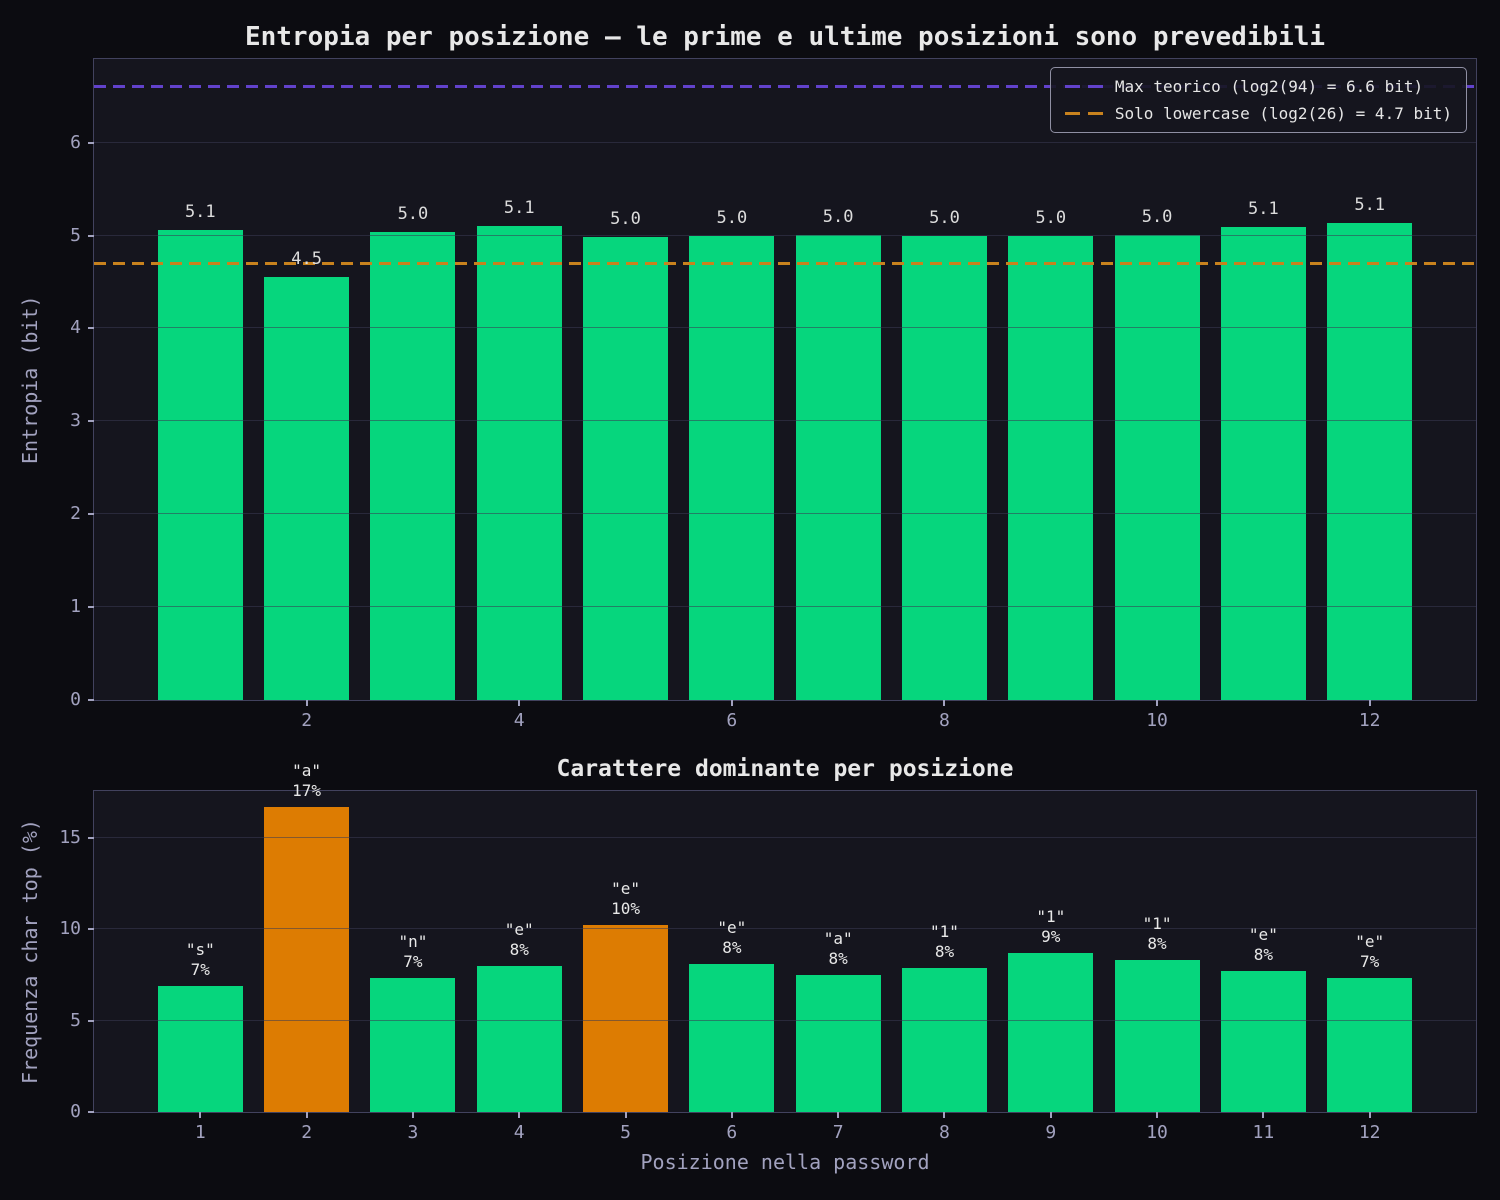  I want to click on y-tick-label: 3, so click(75, 421).